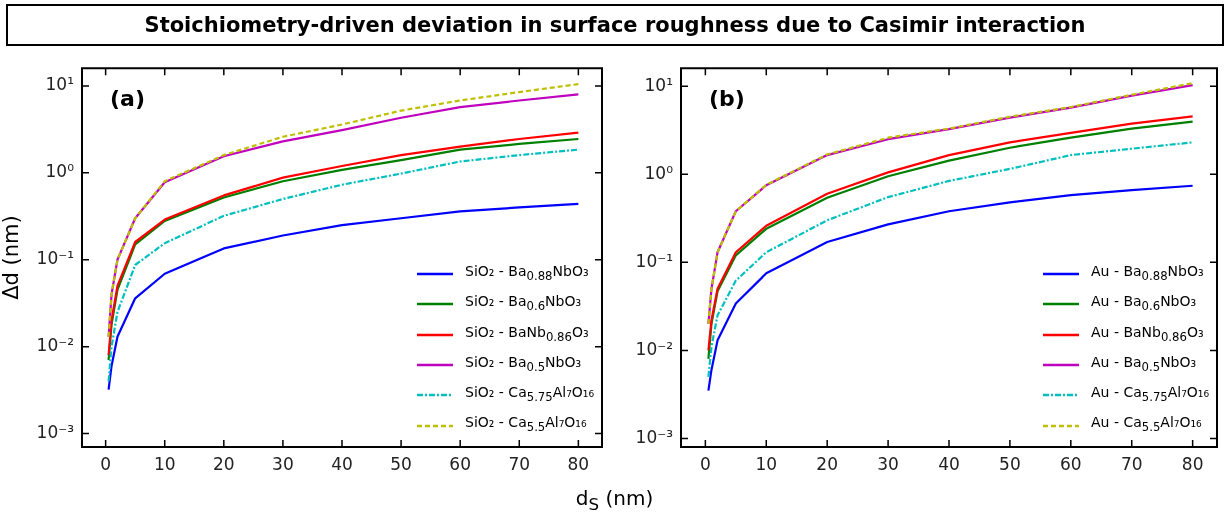  I want to click on legend-label: Au - Ca$_{5.5}$Al₇O₁₆, so click(1146, 425).